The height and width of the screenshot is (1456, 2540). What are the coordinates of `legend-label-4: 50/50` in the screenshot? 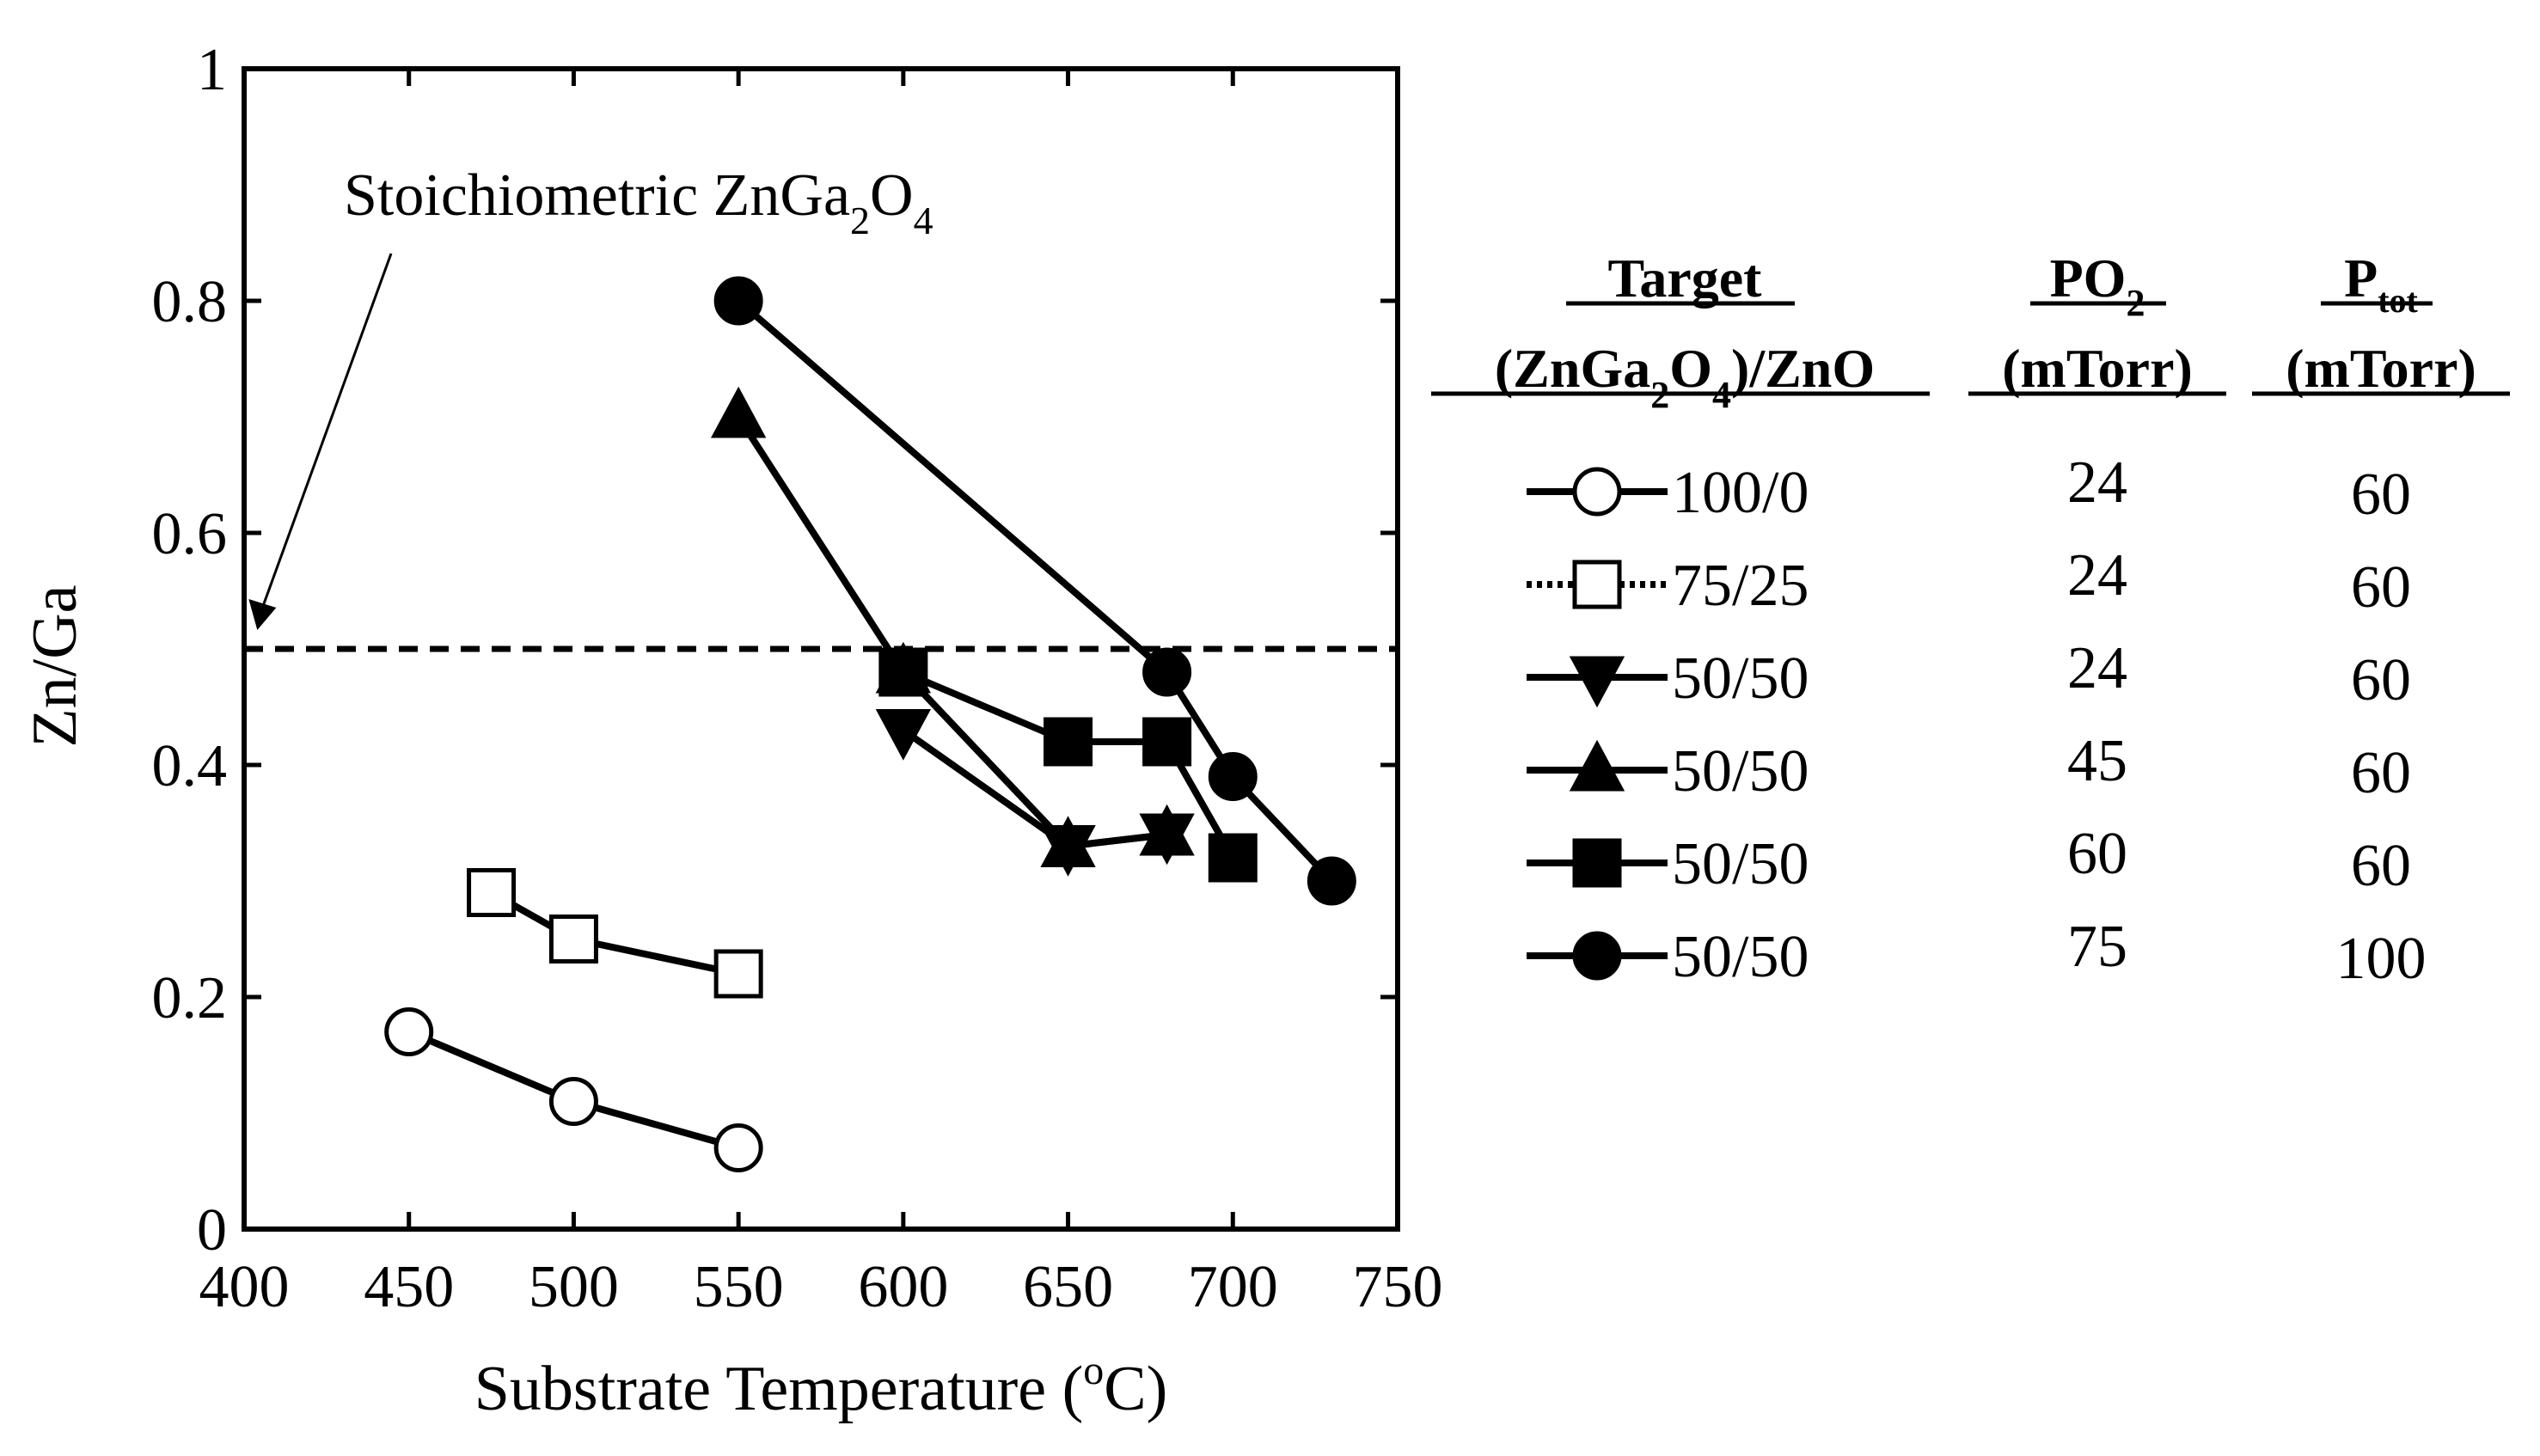 It's located at (1740, 771).